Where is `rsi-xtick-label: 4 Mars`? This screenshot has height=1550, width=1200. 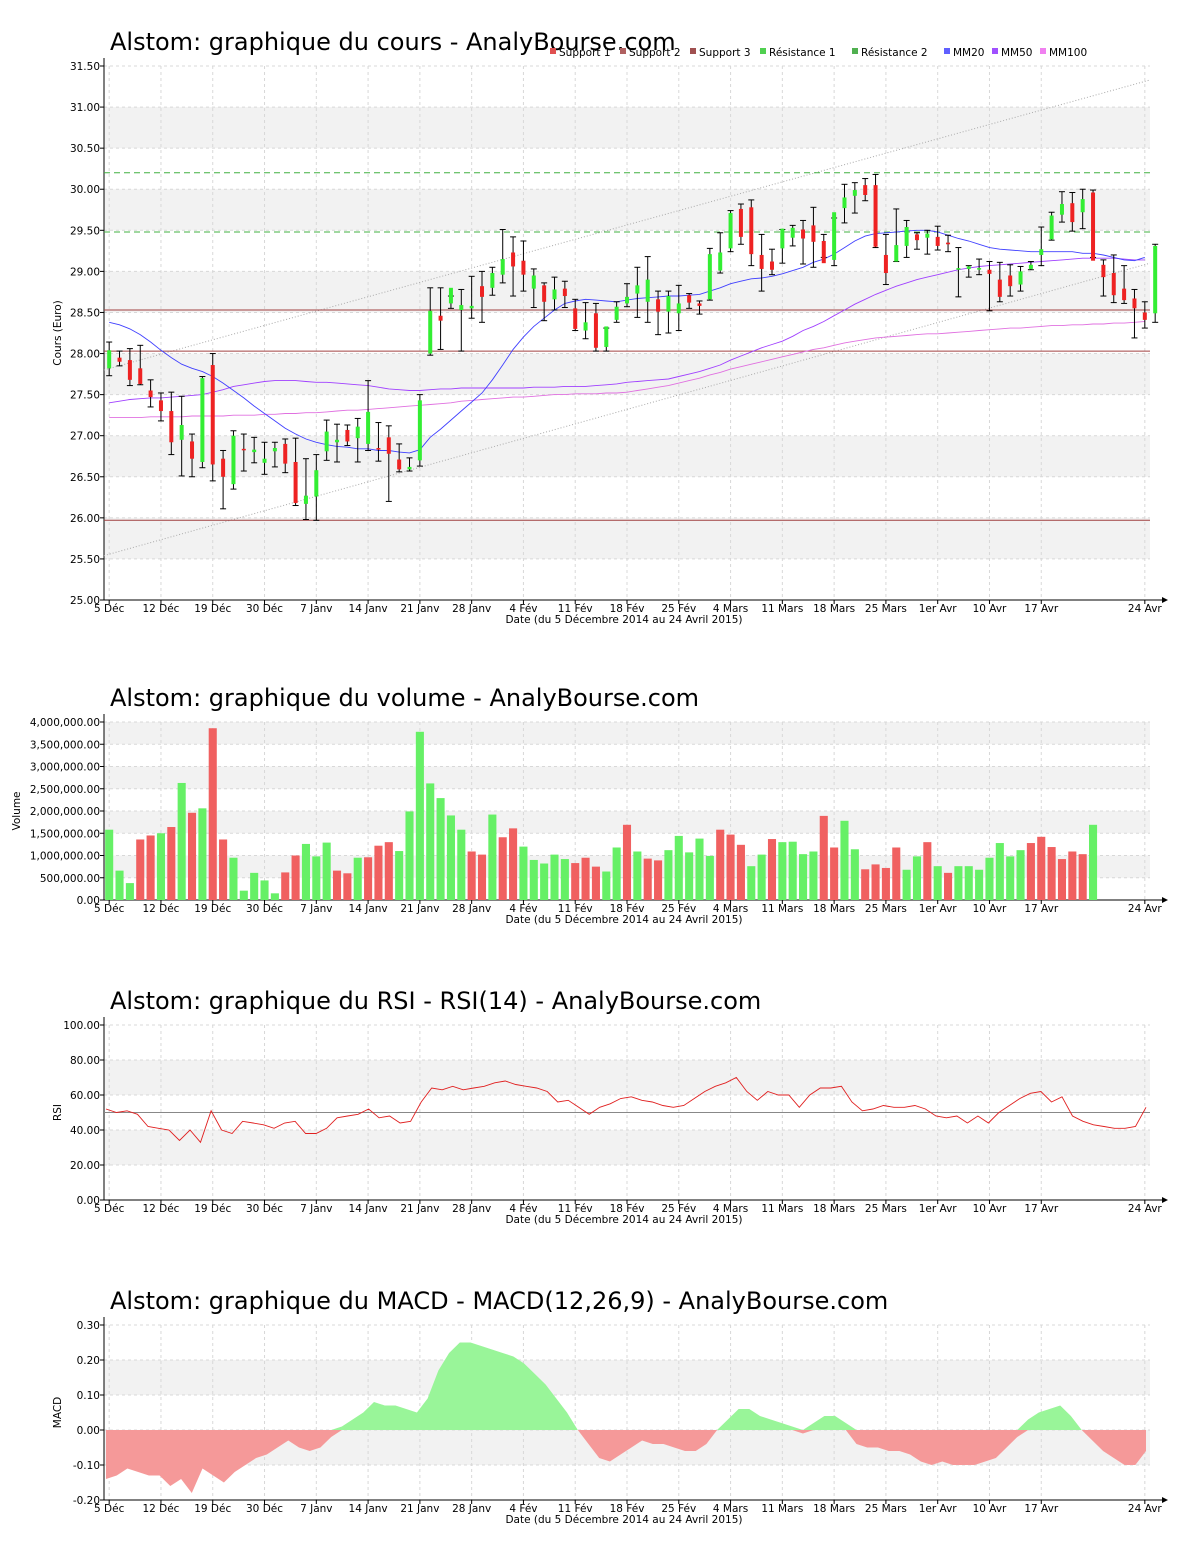
rsi-xtick-label: 4 Mars is located at coordinates (730, 1209).